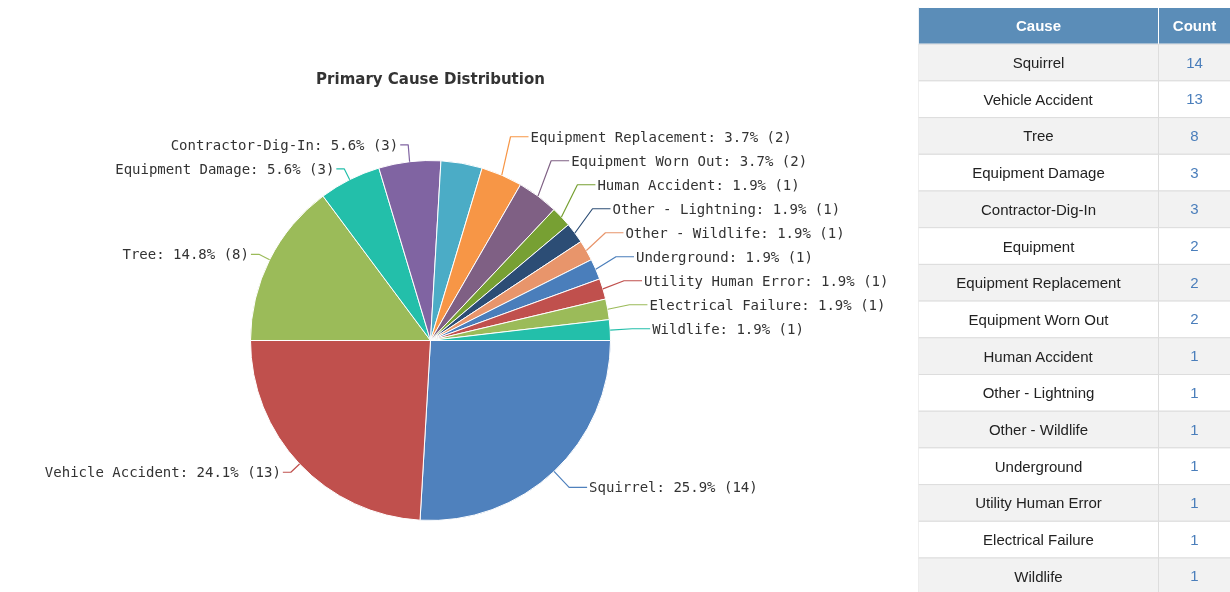 The width and height of the screenshot is (1230, 592). I want to click on category-label: Tree, so click(1038, 136).